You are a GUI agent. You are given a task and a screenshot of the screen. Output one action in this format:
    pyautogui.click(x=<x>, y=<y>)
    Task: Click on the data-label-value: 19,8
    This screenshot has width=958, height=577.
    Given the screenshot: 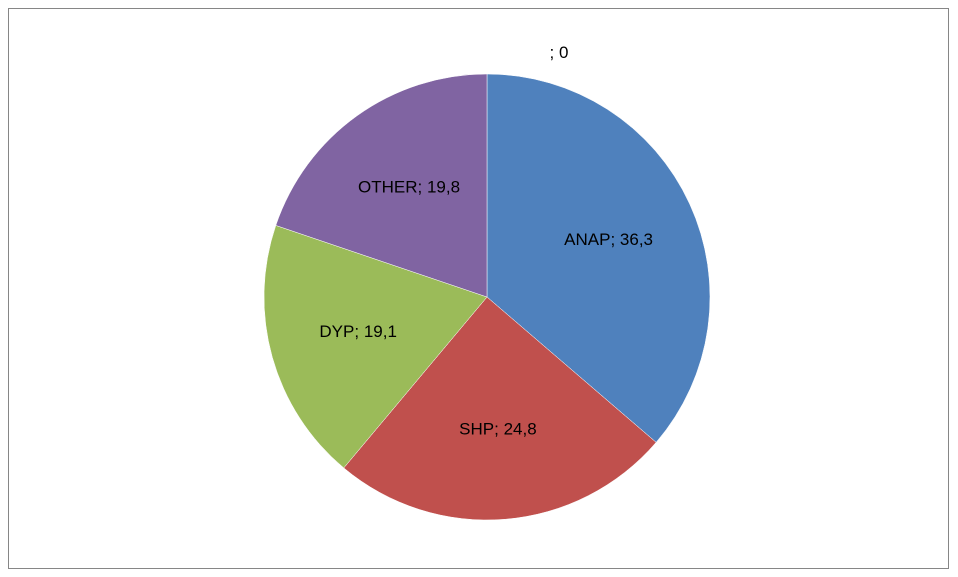 What is the action you would take?
    pyautogui.click(x=443, y=187)
    